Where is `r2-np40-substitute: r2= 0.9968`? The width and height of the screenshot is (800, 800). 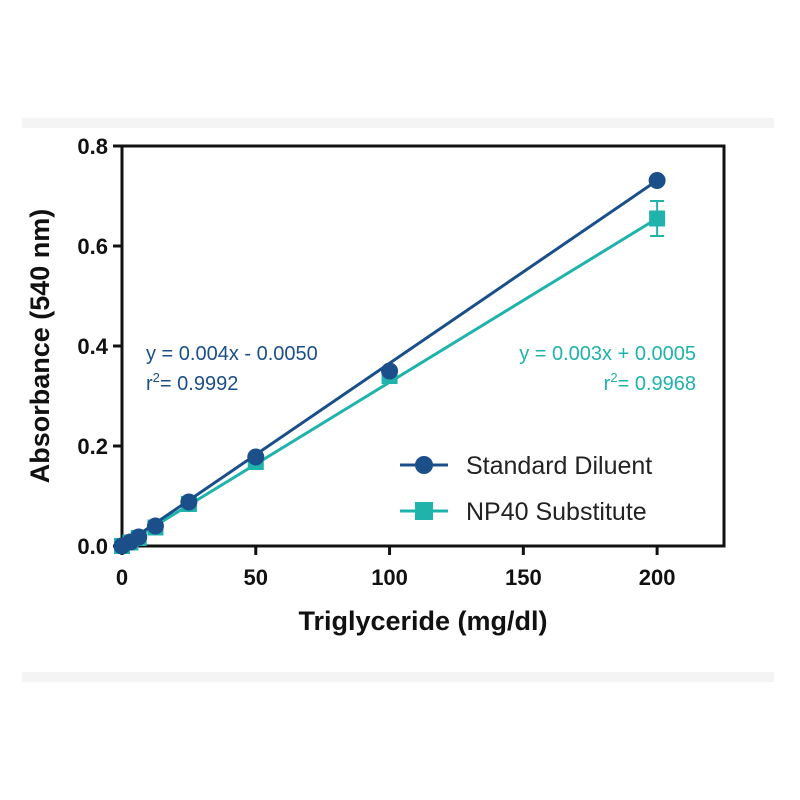
r2-np40-substitute: r2= 0.9968 is located at coordinates (650, 382).